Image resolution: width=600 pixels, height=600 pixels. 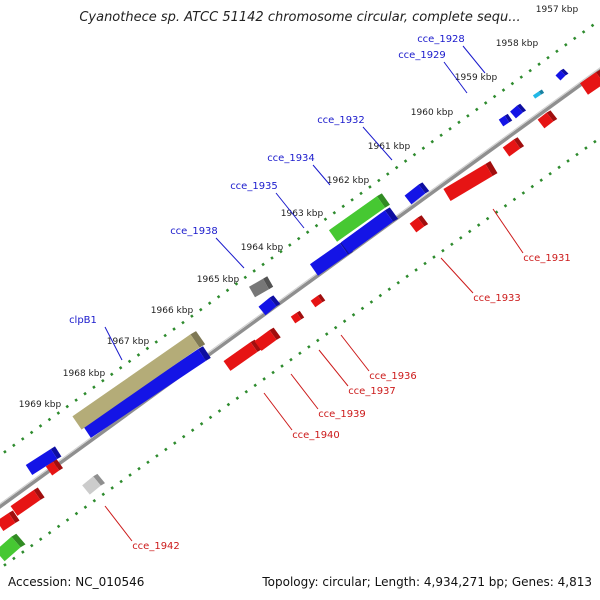 I want to click on gene-box-cce_1929, so click(x=505, y=120).